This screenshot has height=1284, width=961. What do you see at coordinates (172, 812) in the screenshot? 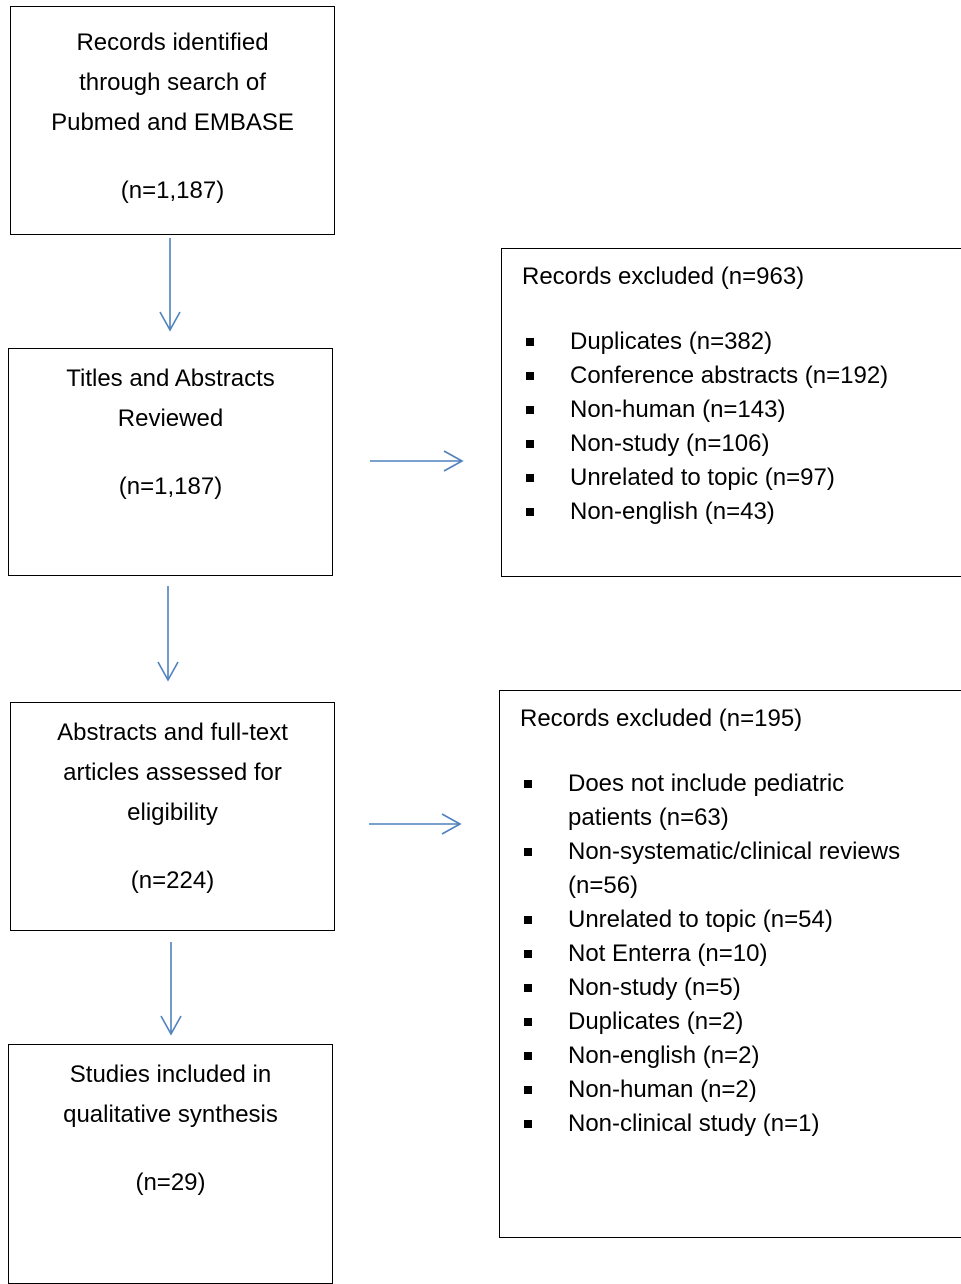
I see `box-line: eligibility` at bounding box center [172, 812].